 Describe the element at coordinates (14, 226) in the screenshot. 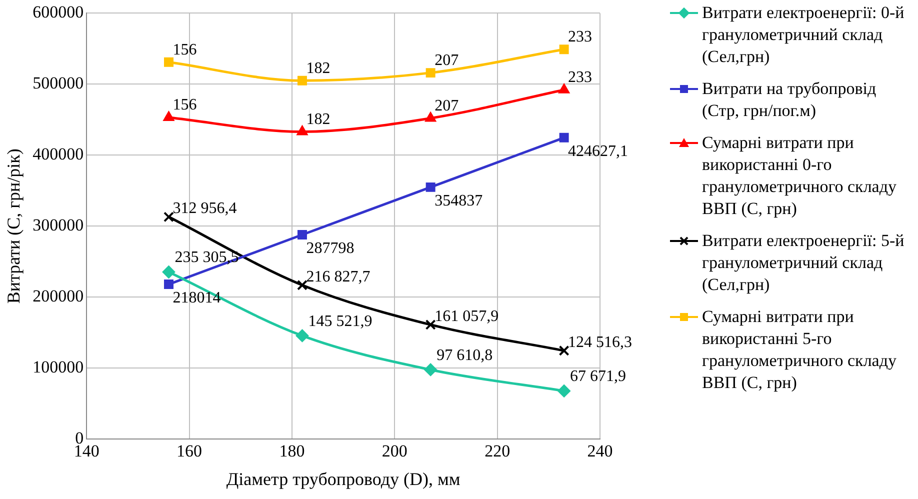

I see `y-axis-title: Витрати (С, грн/рік)` at that location.